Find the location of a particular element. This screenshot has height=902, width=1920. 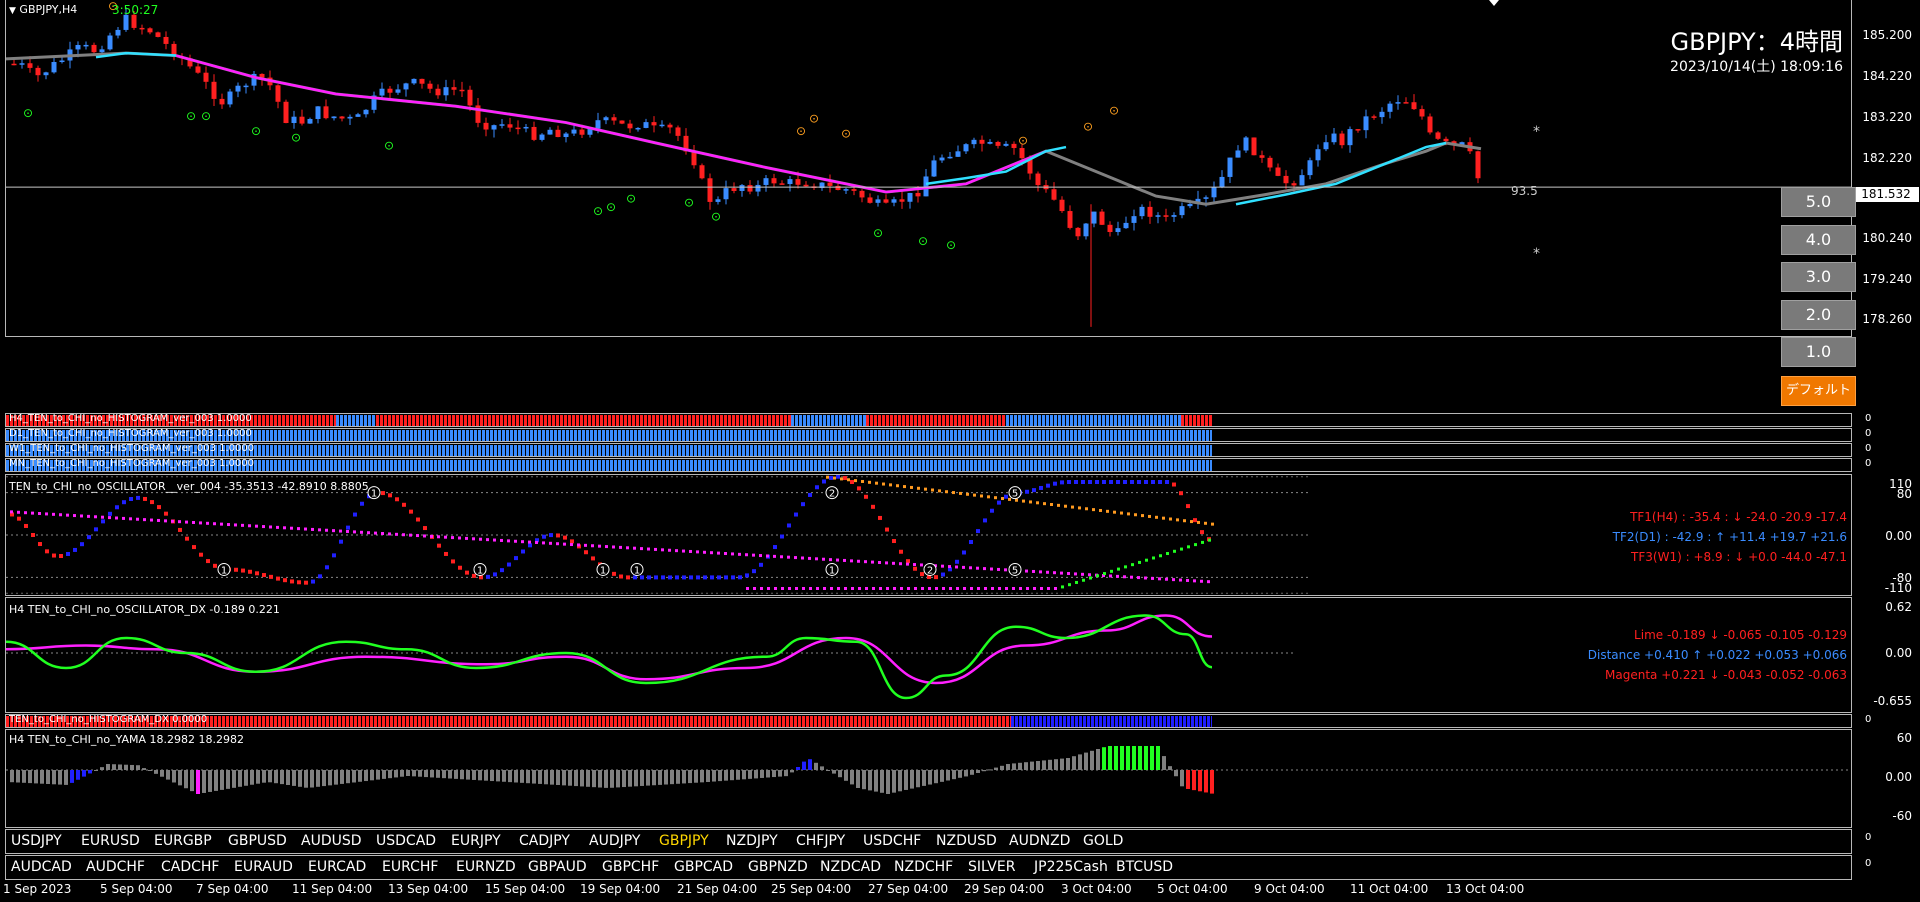

symbol-button-audchf: AUDCHF is located at coordinates (115, 867).